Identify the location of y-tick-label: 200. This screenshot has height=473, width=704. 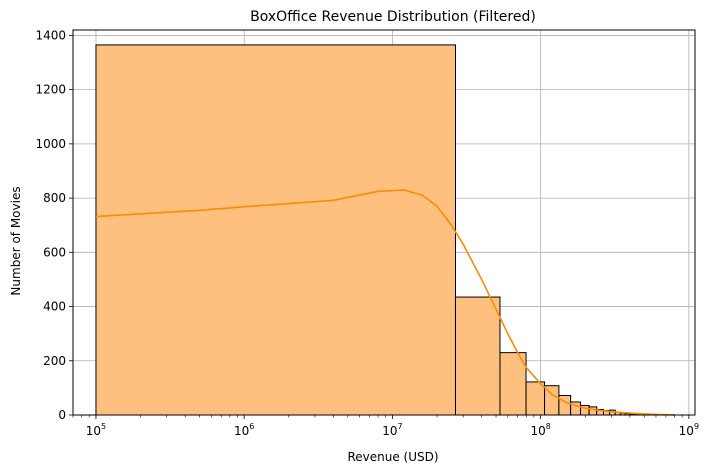
(54, 361).